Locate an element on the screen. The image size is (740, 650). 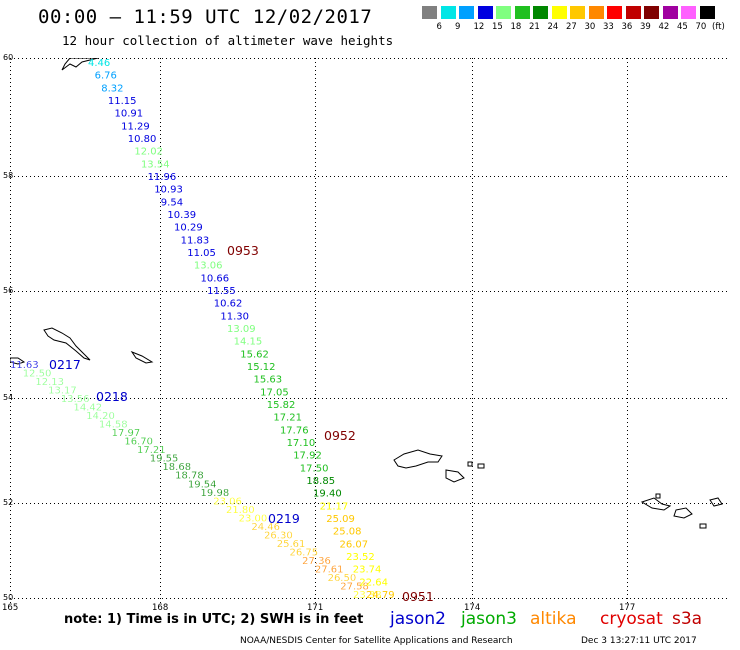
legend-label: 15 is located at coordinates (497, 27).